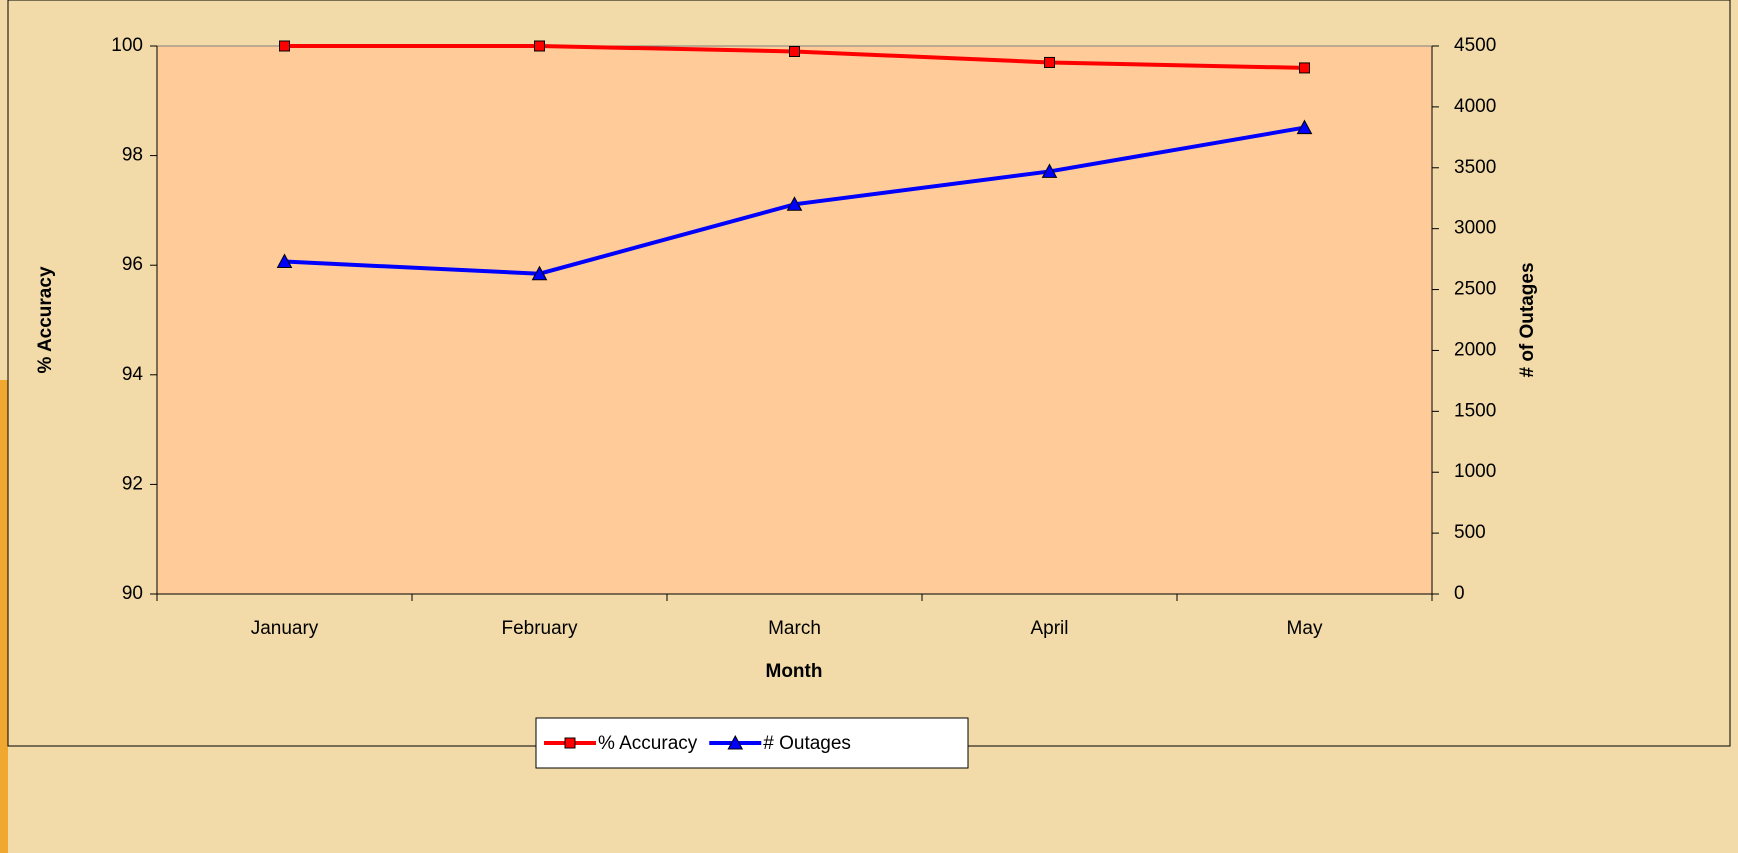  Describe the element at coordinates (1475, 349) in the screenshot. I see `y2-tick-label: 2000` at that location.